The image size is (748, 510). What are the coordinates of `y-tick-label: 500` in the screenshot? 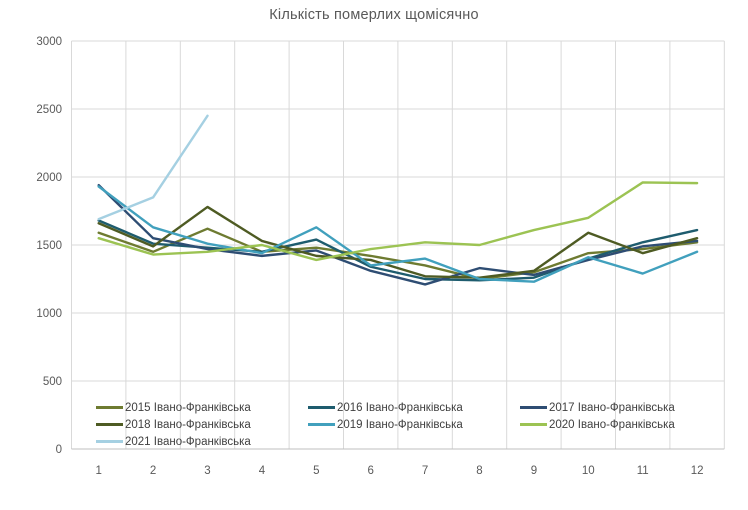 It's located at (52, 382).